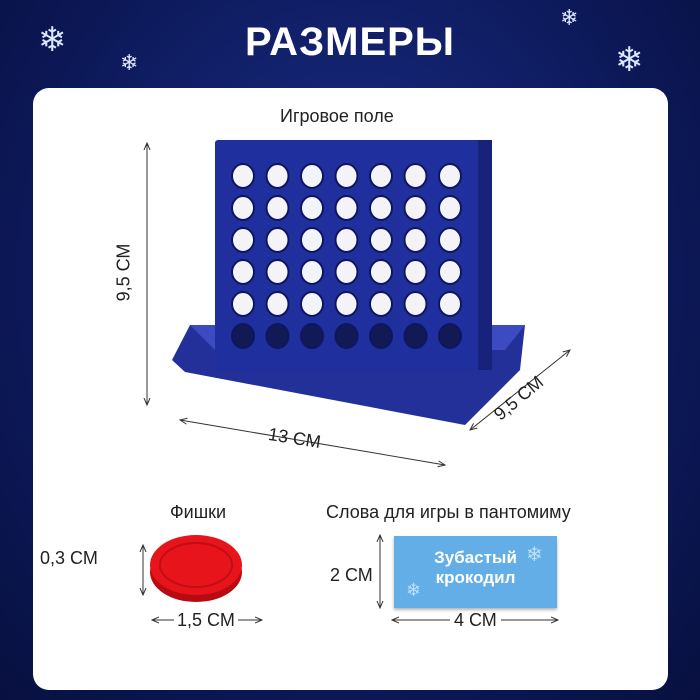 The height and width of the screenshot is (700, 700). What do you see at coordinates (351, 575) in the screenshot?
I see `card-height: 2 СМ` at bounding box center [351, 575].